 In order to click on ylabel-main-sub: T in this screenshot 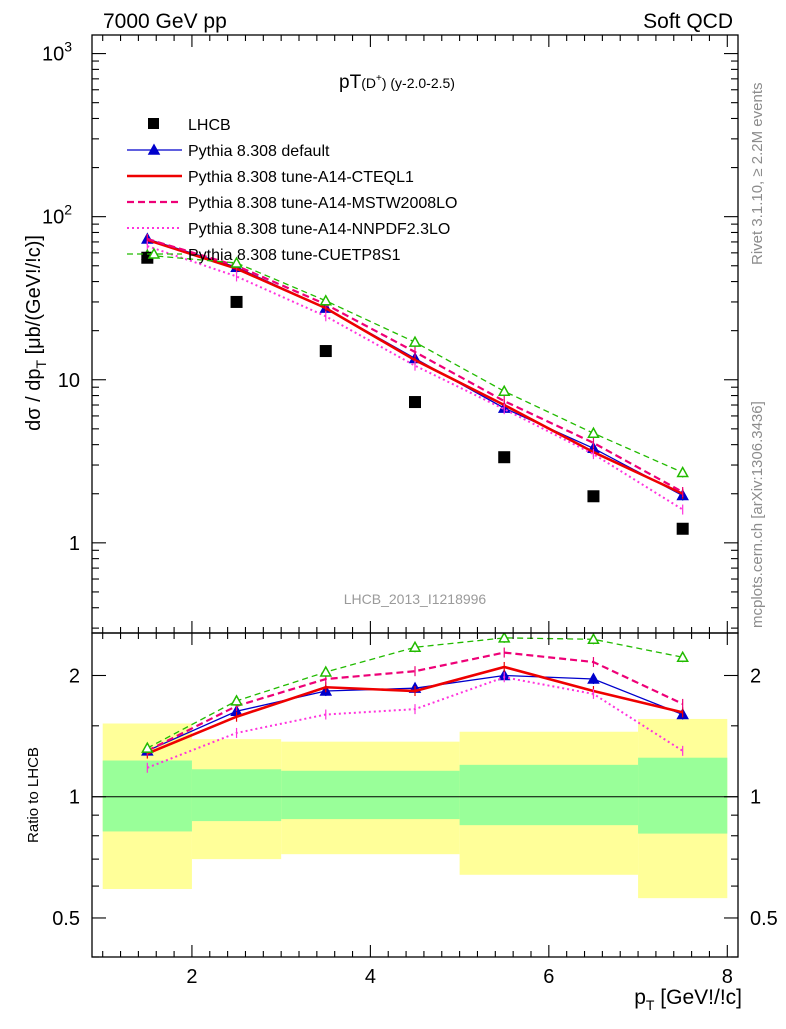, I will do `click(41, 364)`.